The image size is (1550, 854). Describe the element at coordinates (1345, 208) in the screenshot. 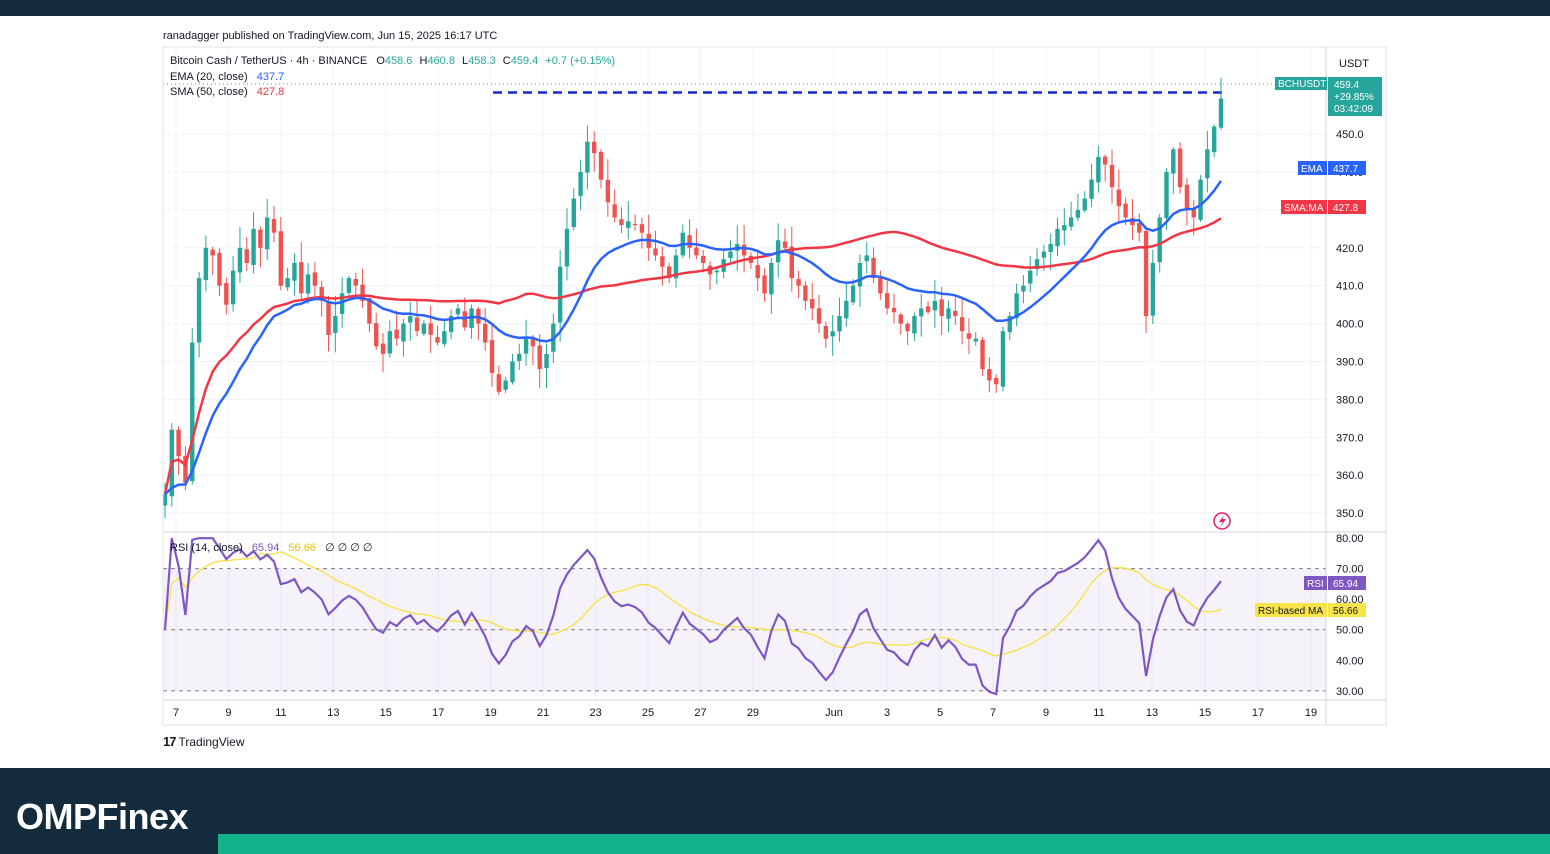

I see `svg-text: 427.8` at that location.